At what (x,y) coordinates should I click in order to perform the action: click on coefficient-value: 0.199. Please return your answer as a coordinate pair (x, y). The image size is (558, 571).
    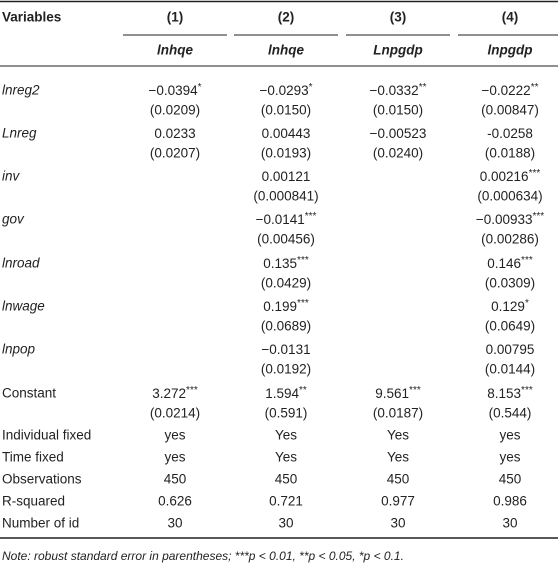
    Looking at the image, I should click on (280, 306).